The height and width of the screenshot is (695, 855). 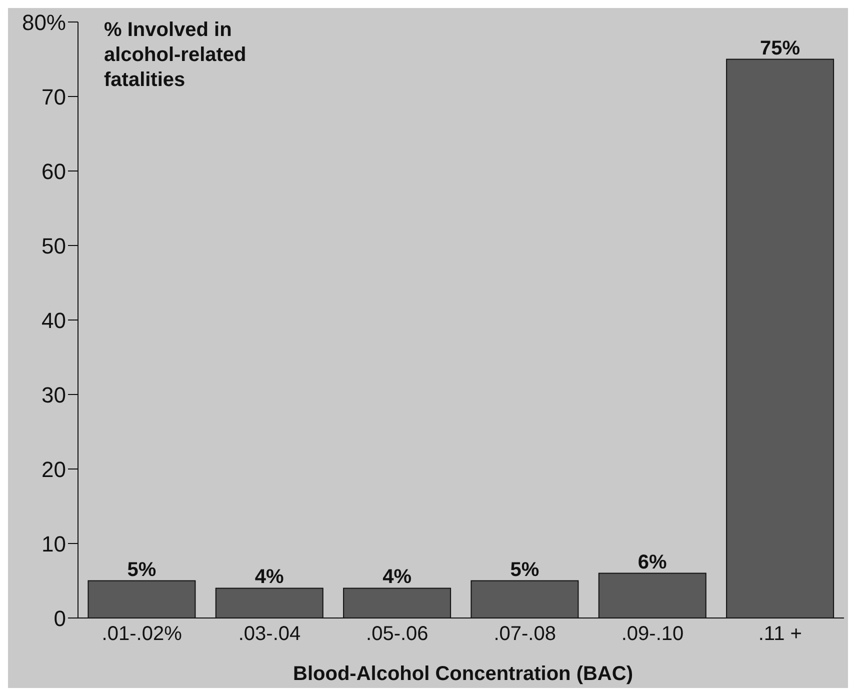 What do you see at coordinates (463, 674) in the screenshot?
I see `x-axis-title: Blood-Alcohol Concentration (BAC)` at bounding box center [463, 674].